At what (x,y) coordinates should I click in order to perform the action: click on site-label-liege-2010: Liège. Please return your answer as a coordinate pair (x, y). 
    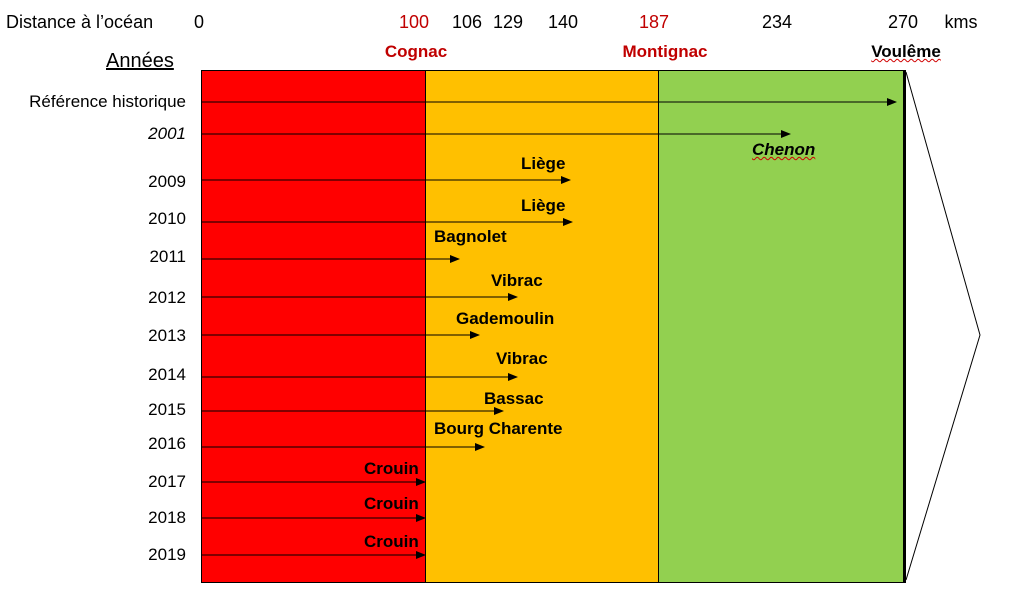
    Looking at the image, I should click on (543, 205).